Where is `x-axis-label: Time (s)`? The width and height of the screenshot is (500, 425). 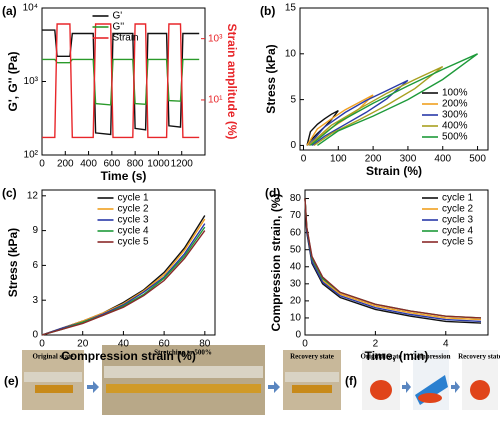
x-axis-label: Time (s) is located at coordinates (124, 176).